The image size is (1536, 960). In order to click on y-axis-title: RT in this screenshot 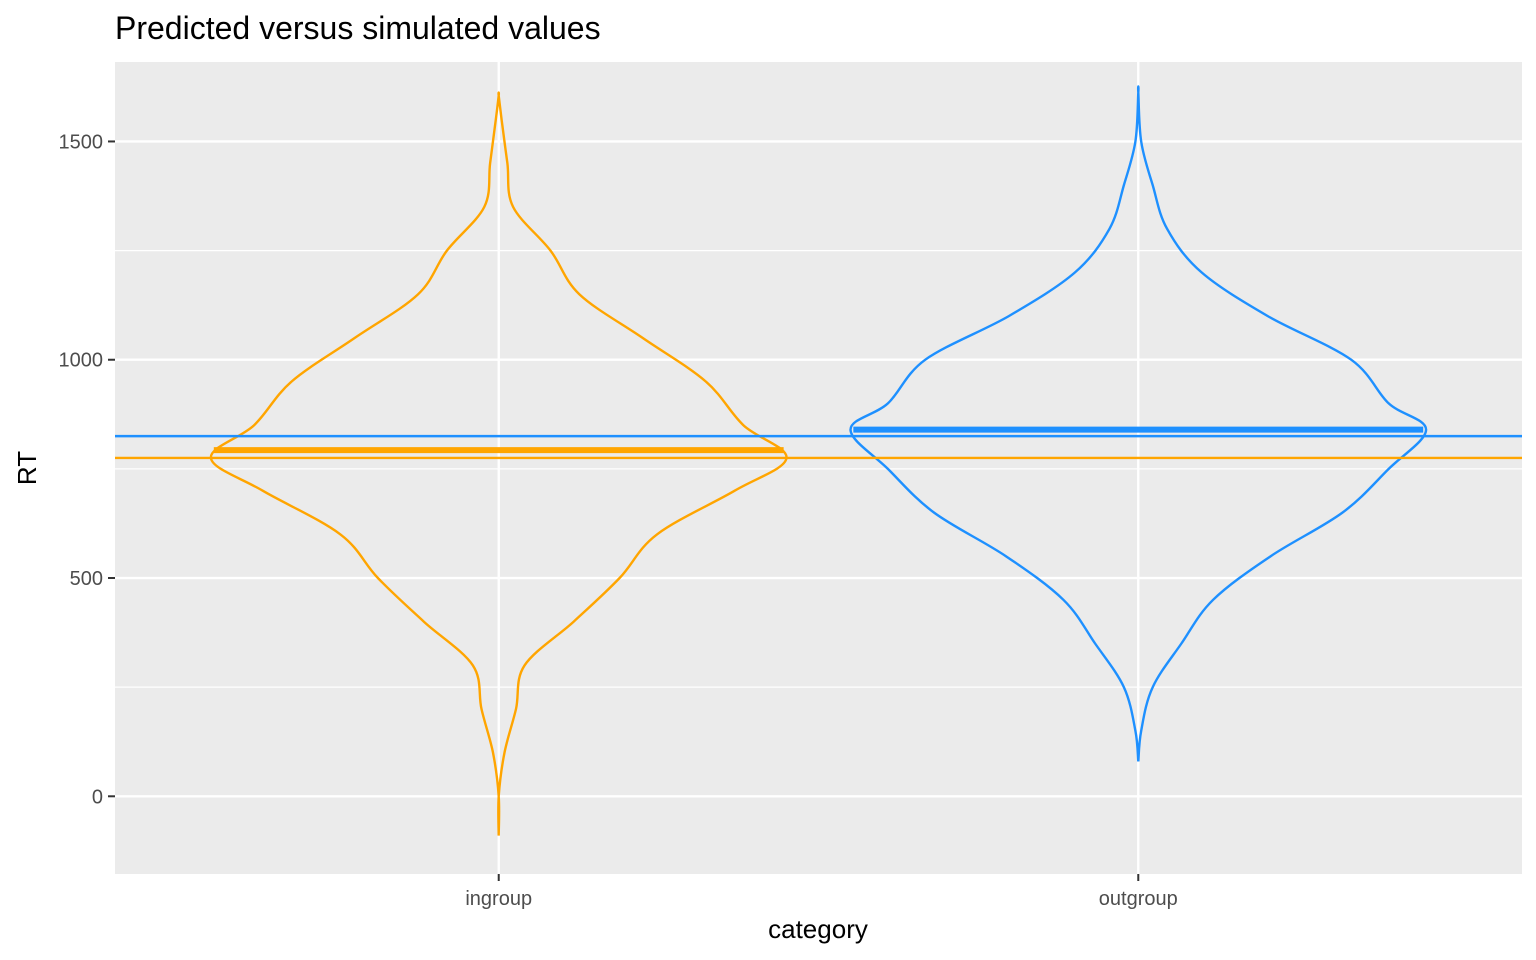, I will do `click(27, 468)`.